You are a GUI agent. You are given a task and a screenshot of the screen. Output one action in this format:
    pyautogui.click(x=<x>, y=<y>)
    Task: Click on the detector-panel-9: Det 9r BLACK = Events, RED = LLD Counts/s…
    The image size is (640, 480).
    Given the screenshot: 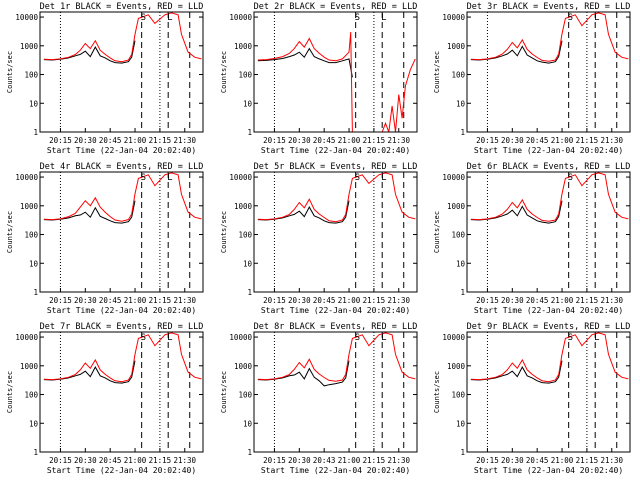 What is the action you would take?
    pyautogui.click(x=532, y=398)
    